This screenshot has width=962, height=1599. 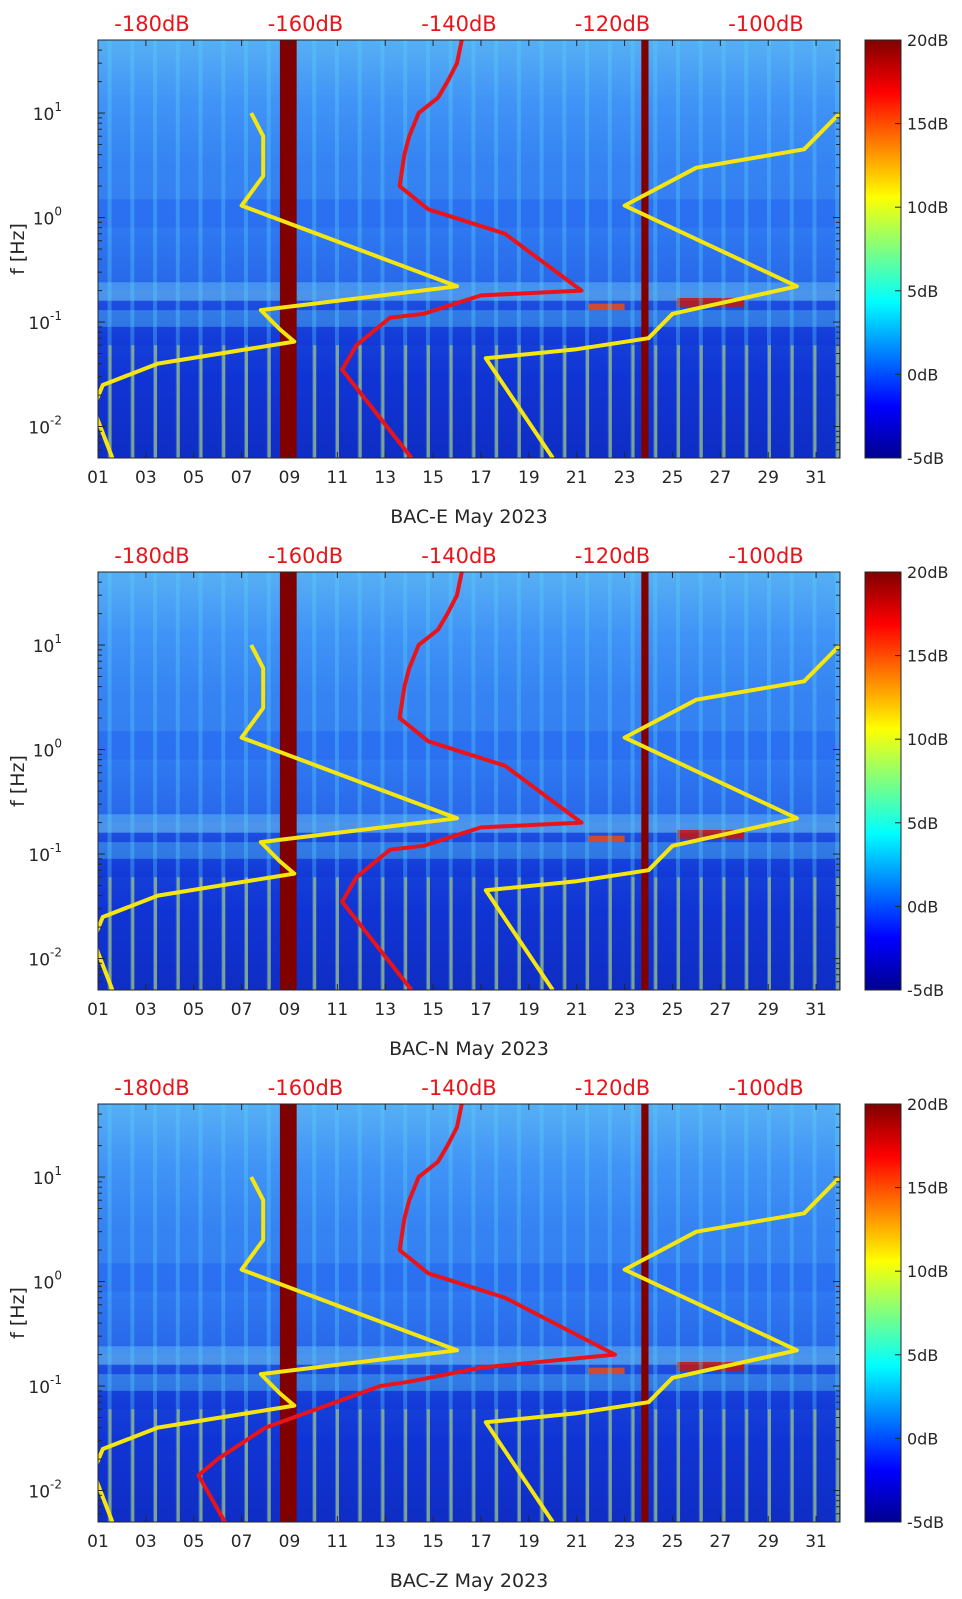 I want to click on x-tick-label: 07, so click(x=242, y=478).